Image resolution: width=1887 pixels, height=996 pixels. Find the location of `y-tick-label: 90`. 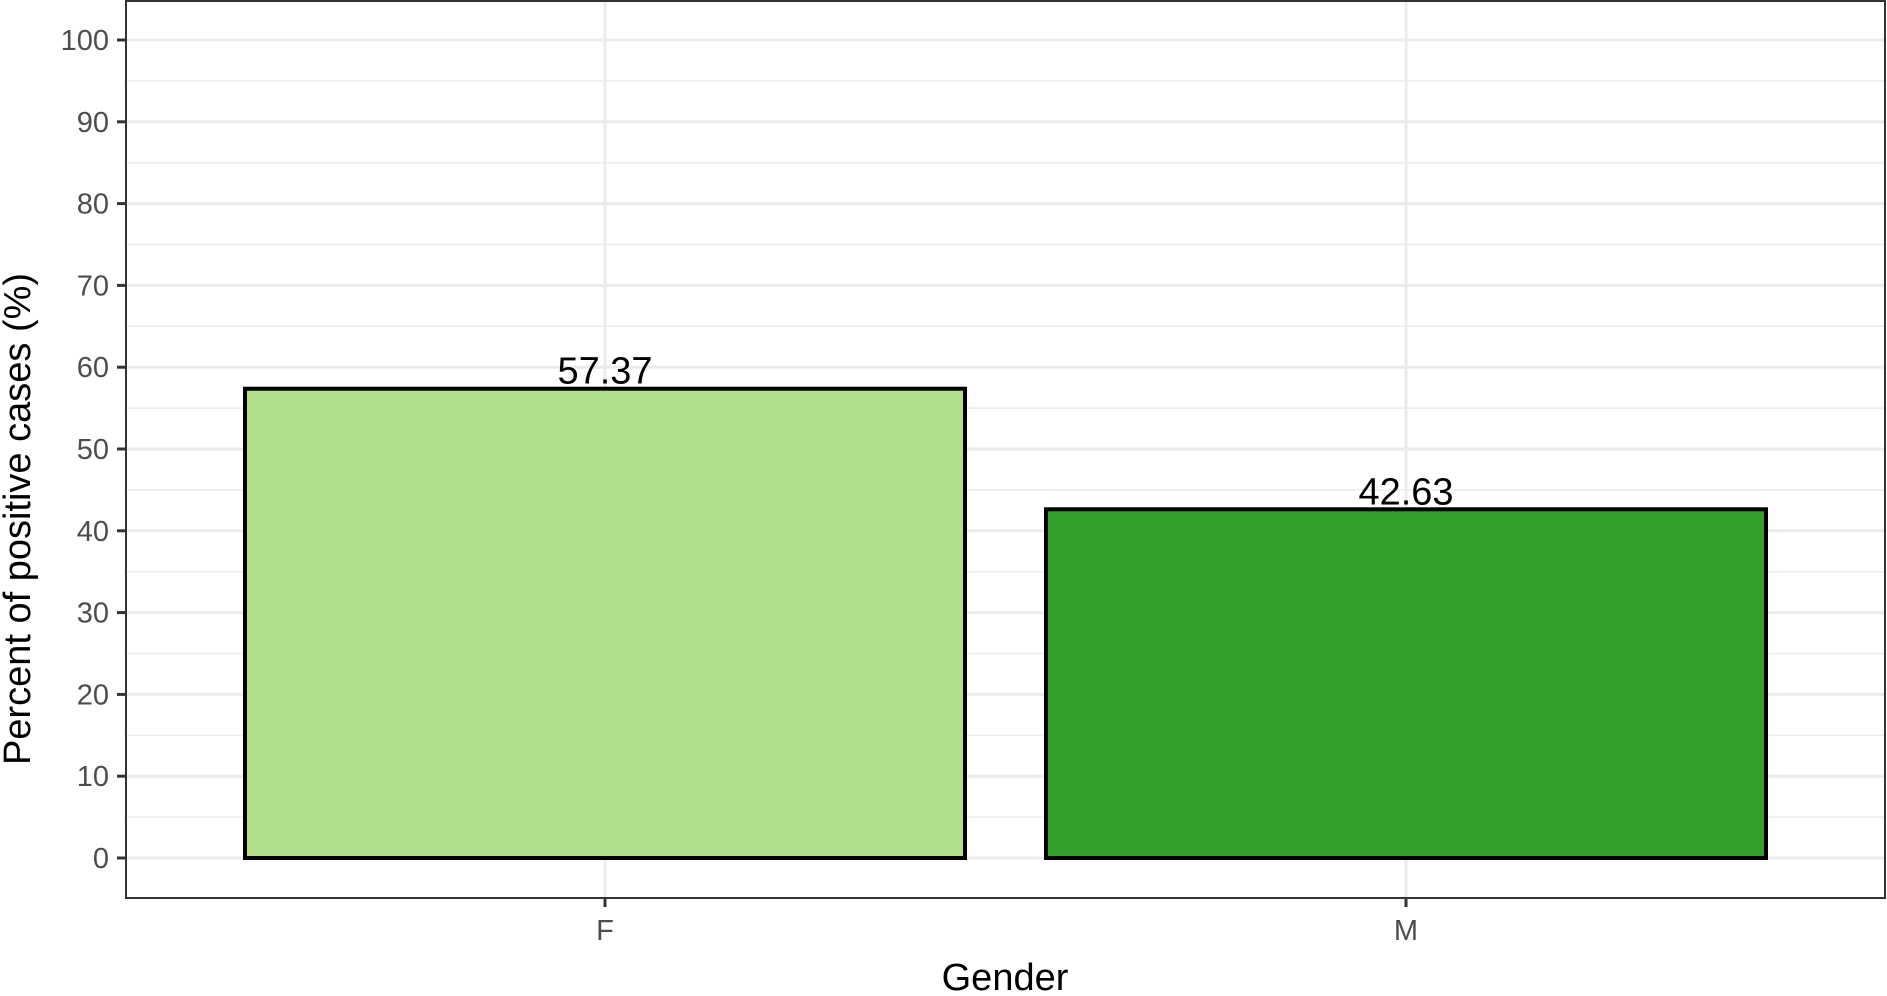

y-tick-label: 90 is located at coordinates (93, 123).